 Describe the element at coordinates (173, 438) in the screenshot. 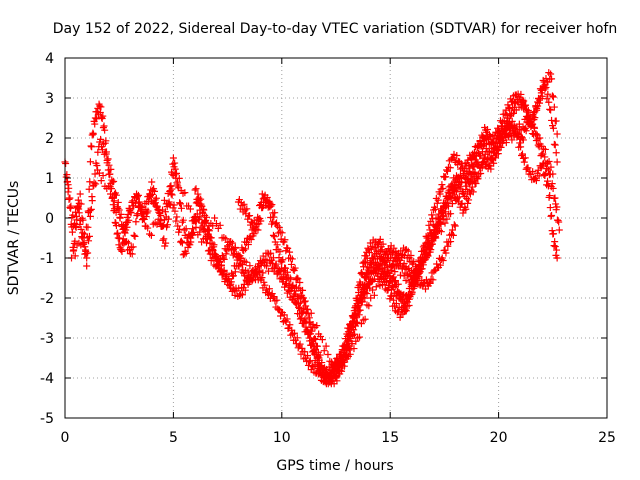

I see `x-tick-label: 5` at that location.